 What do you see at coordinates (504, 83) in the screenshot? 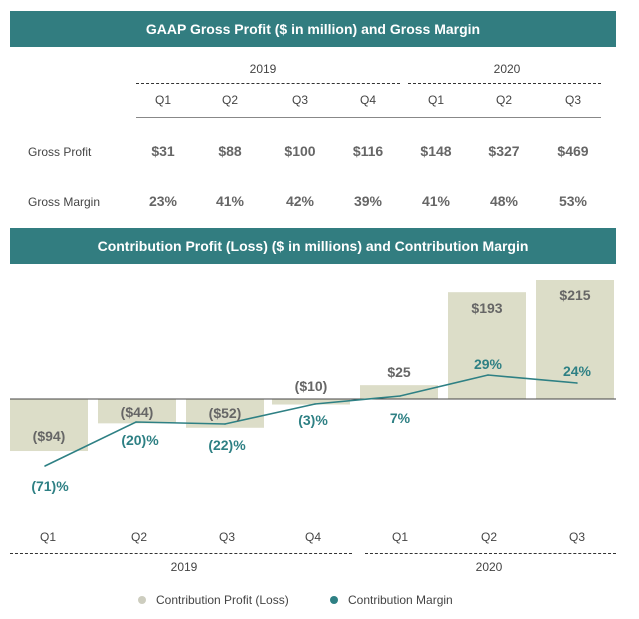
I see `table-year-2020-divider` at bounding box center [504, 83].